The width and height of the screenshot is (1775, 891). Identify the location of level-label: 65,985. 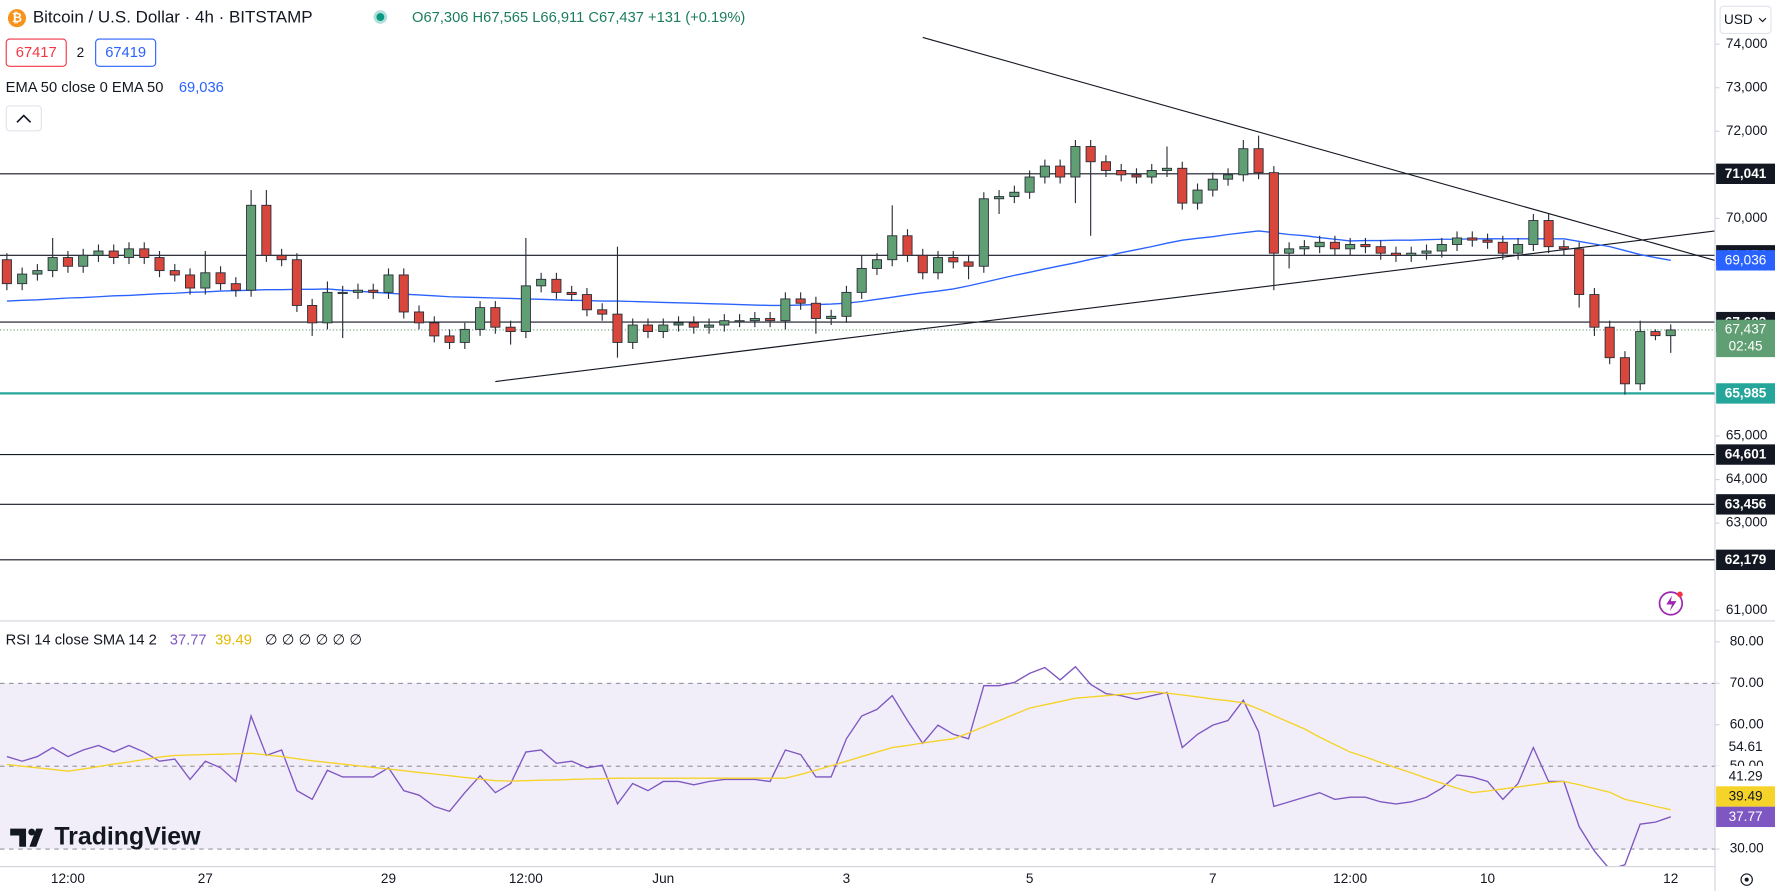
(1746, 393).